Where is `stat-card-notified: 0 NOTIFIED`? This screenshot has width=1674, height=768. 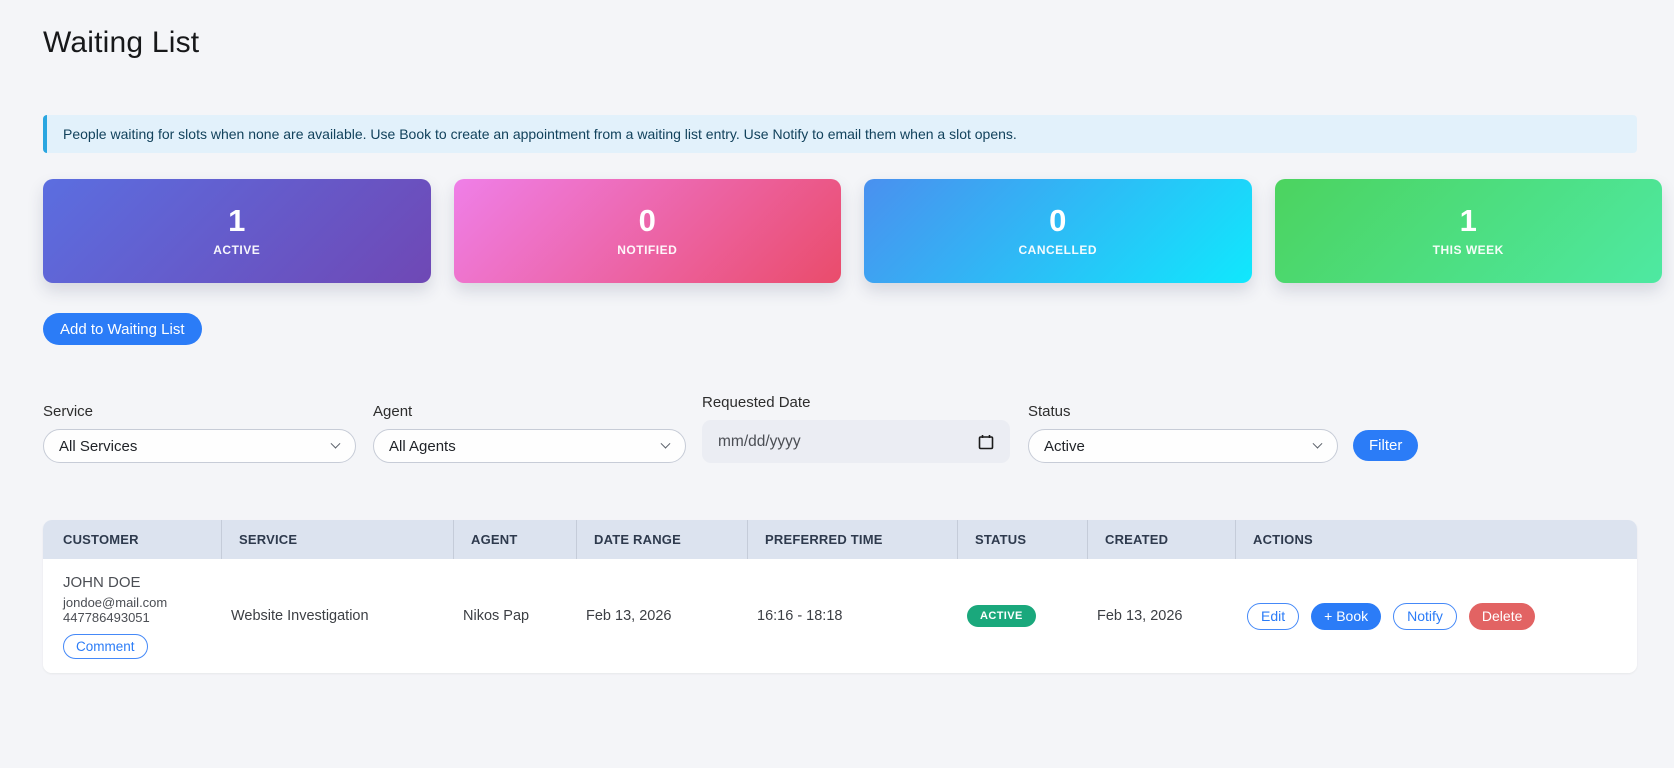 stat-card-notified: 0 NOTIFIED is located at coordinates (647, 231).